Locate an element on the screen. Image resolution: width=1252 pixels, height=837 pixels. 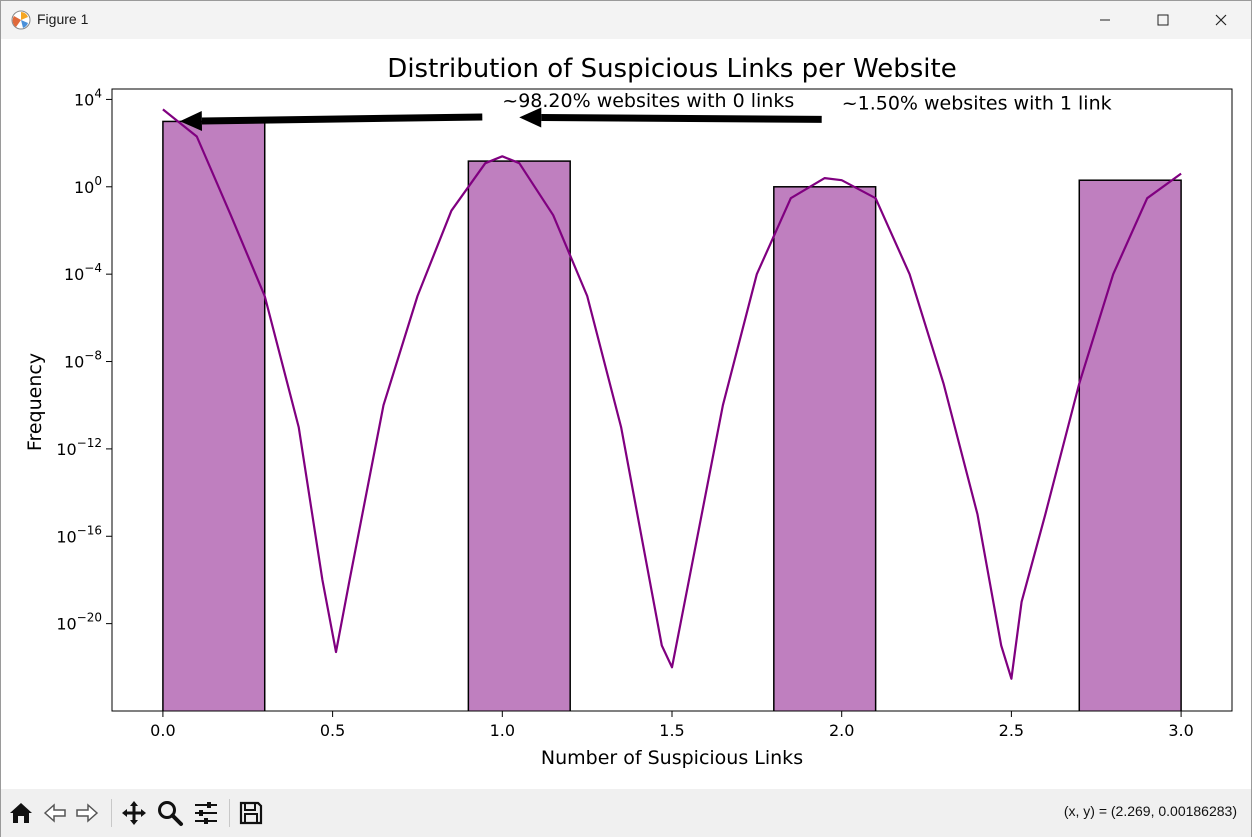
y-tick-label: 10⁰ is located at coordinates (88, 185).